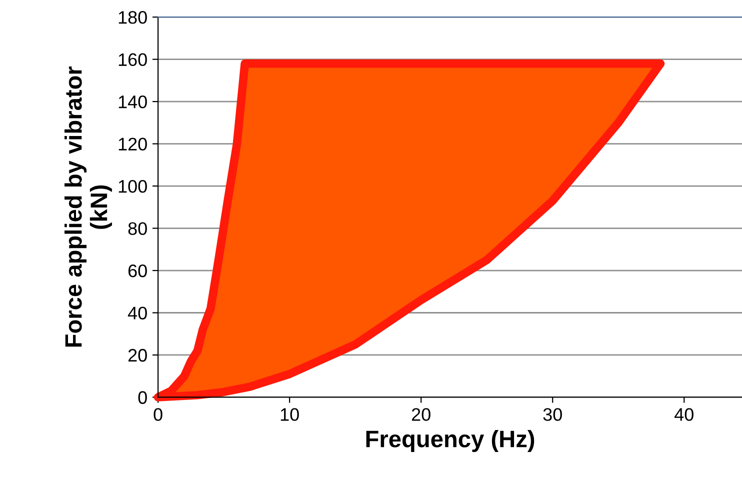  I want to click on y-tick-label: 180, so click(132, 17).